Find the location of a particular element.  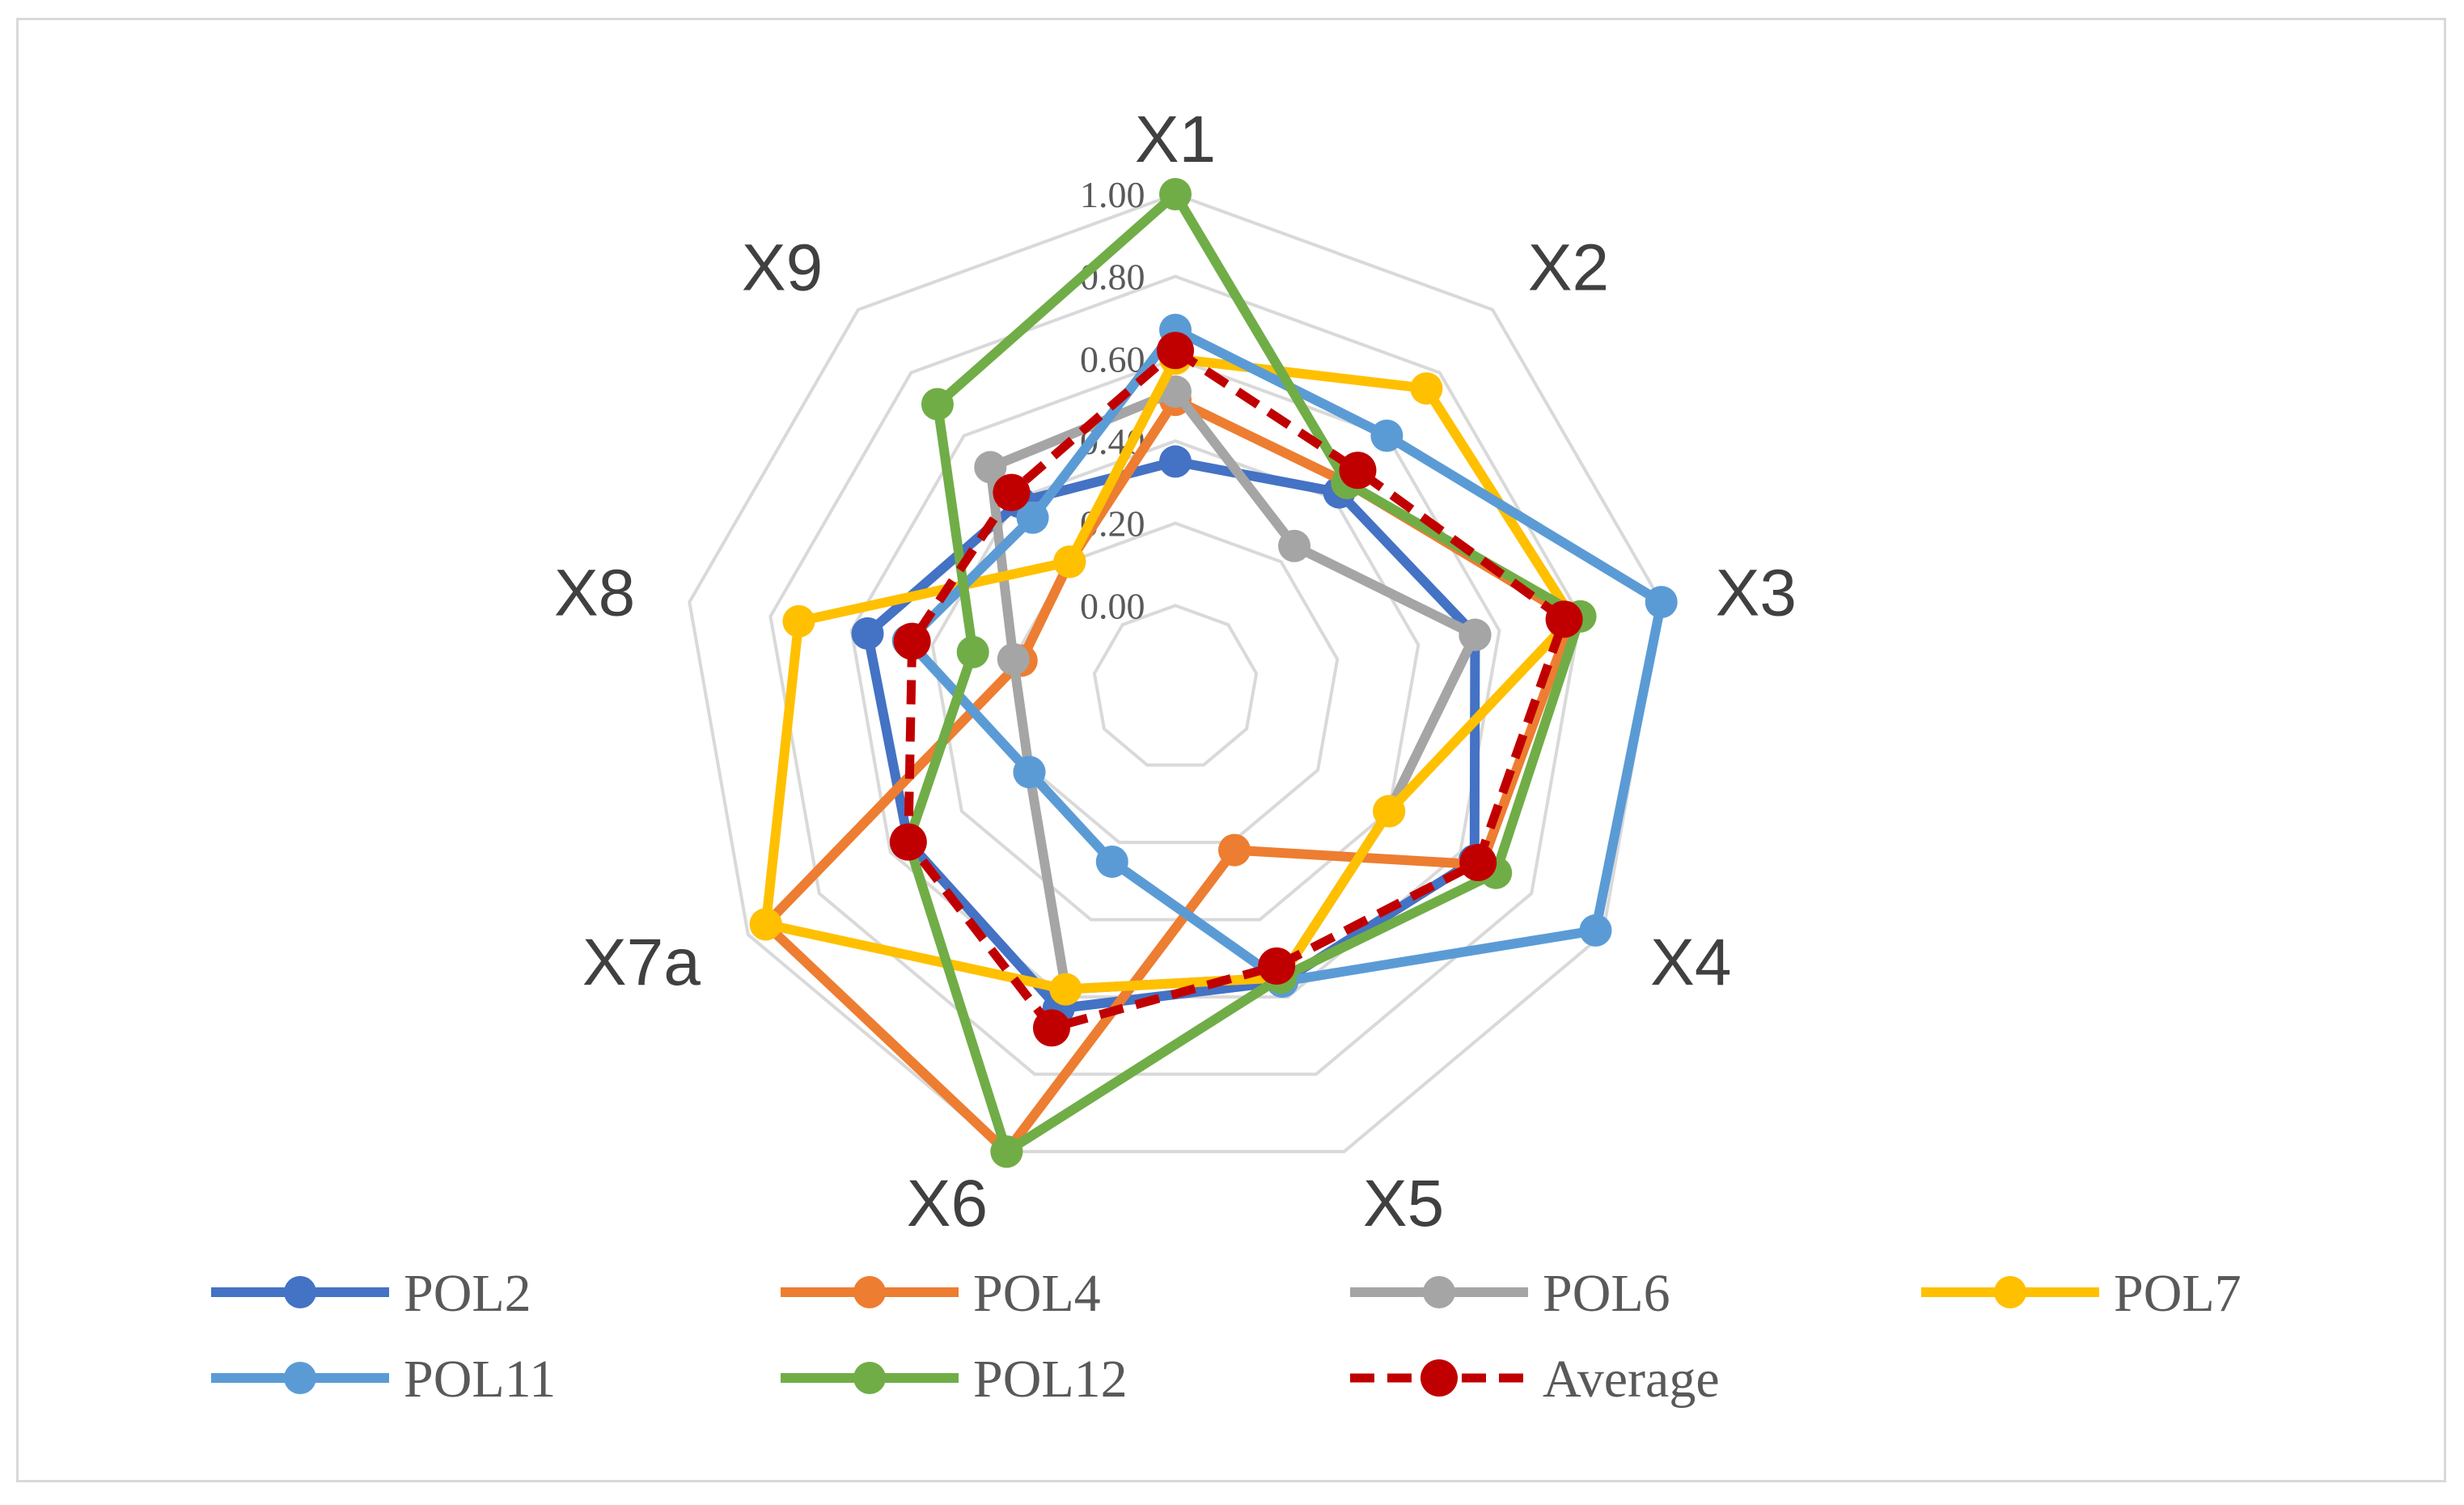

legend-item-pol11: POL11 is located at coordinates (383, 1379).